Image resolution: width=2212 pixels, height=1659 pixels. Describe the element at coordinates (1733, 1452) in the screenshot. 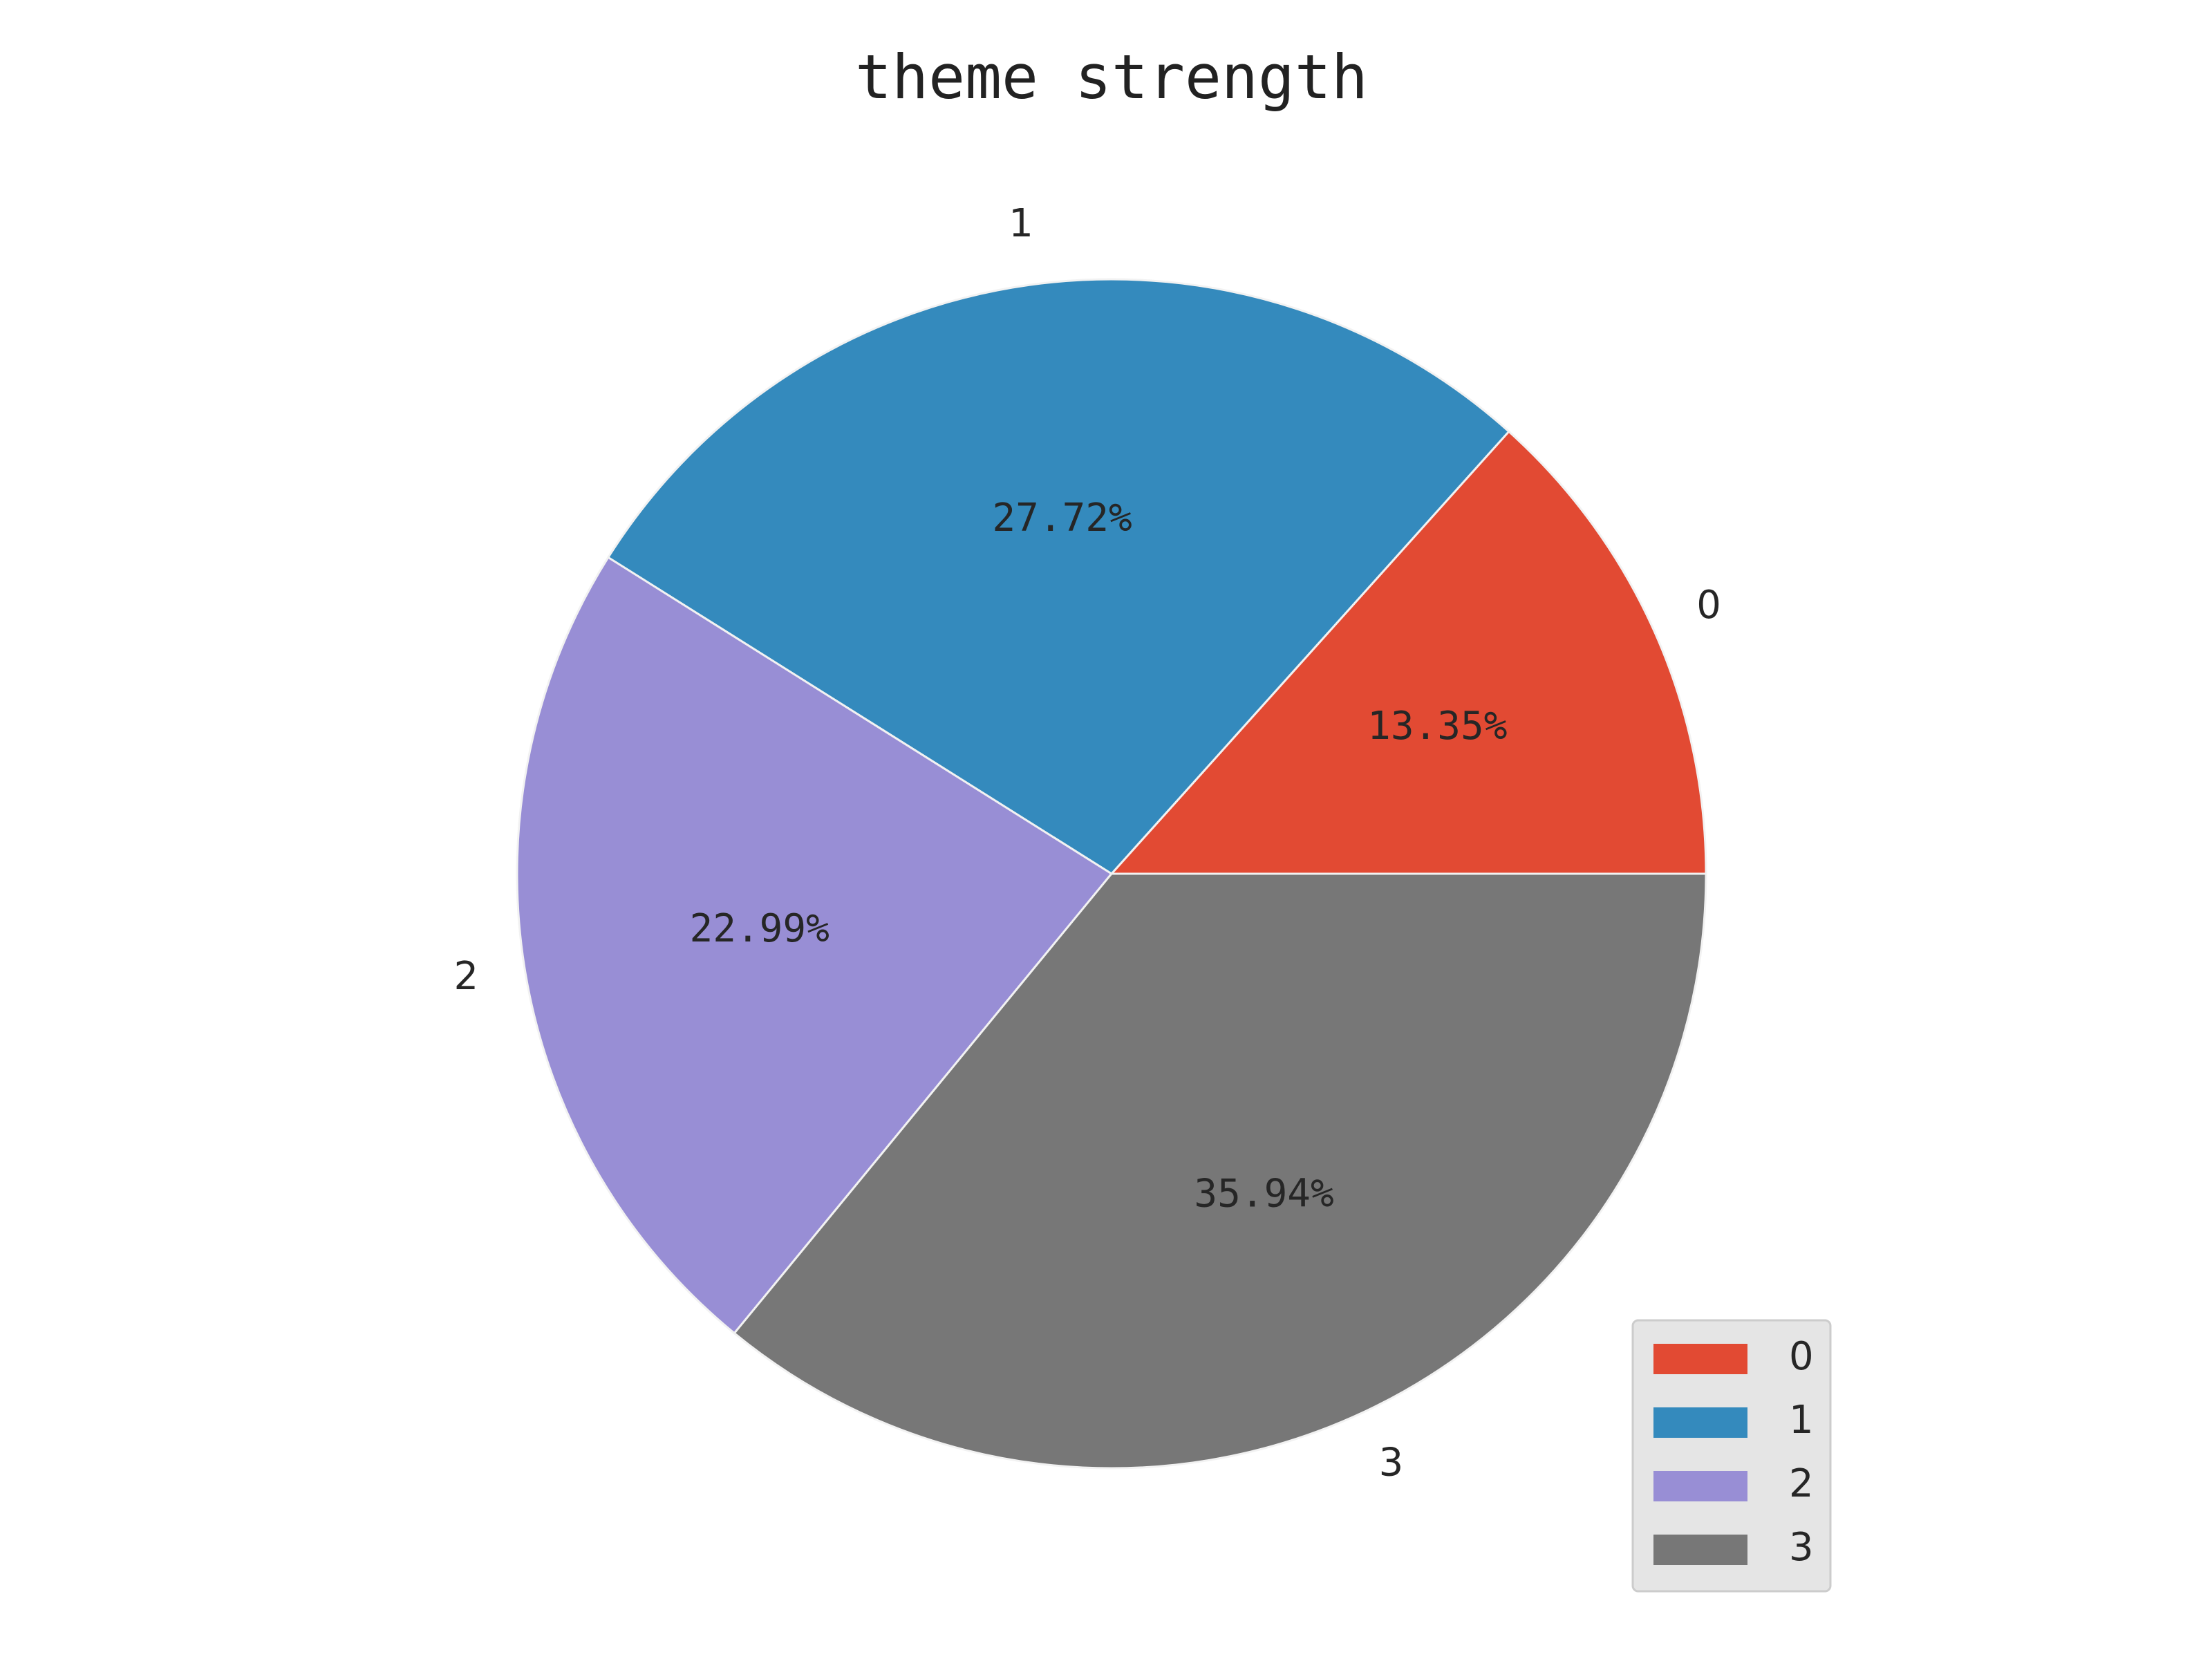

I see `legend-entries: 0 1 2 3` at that location.